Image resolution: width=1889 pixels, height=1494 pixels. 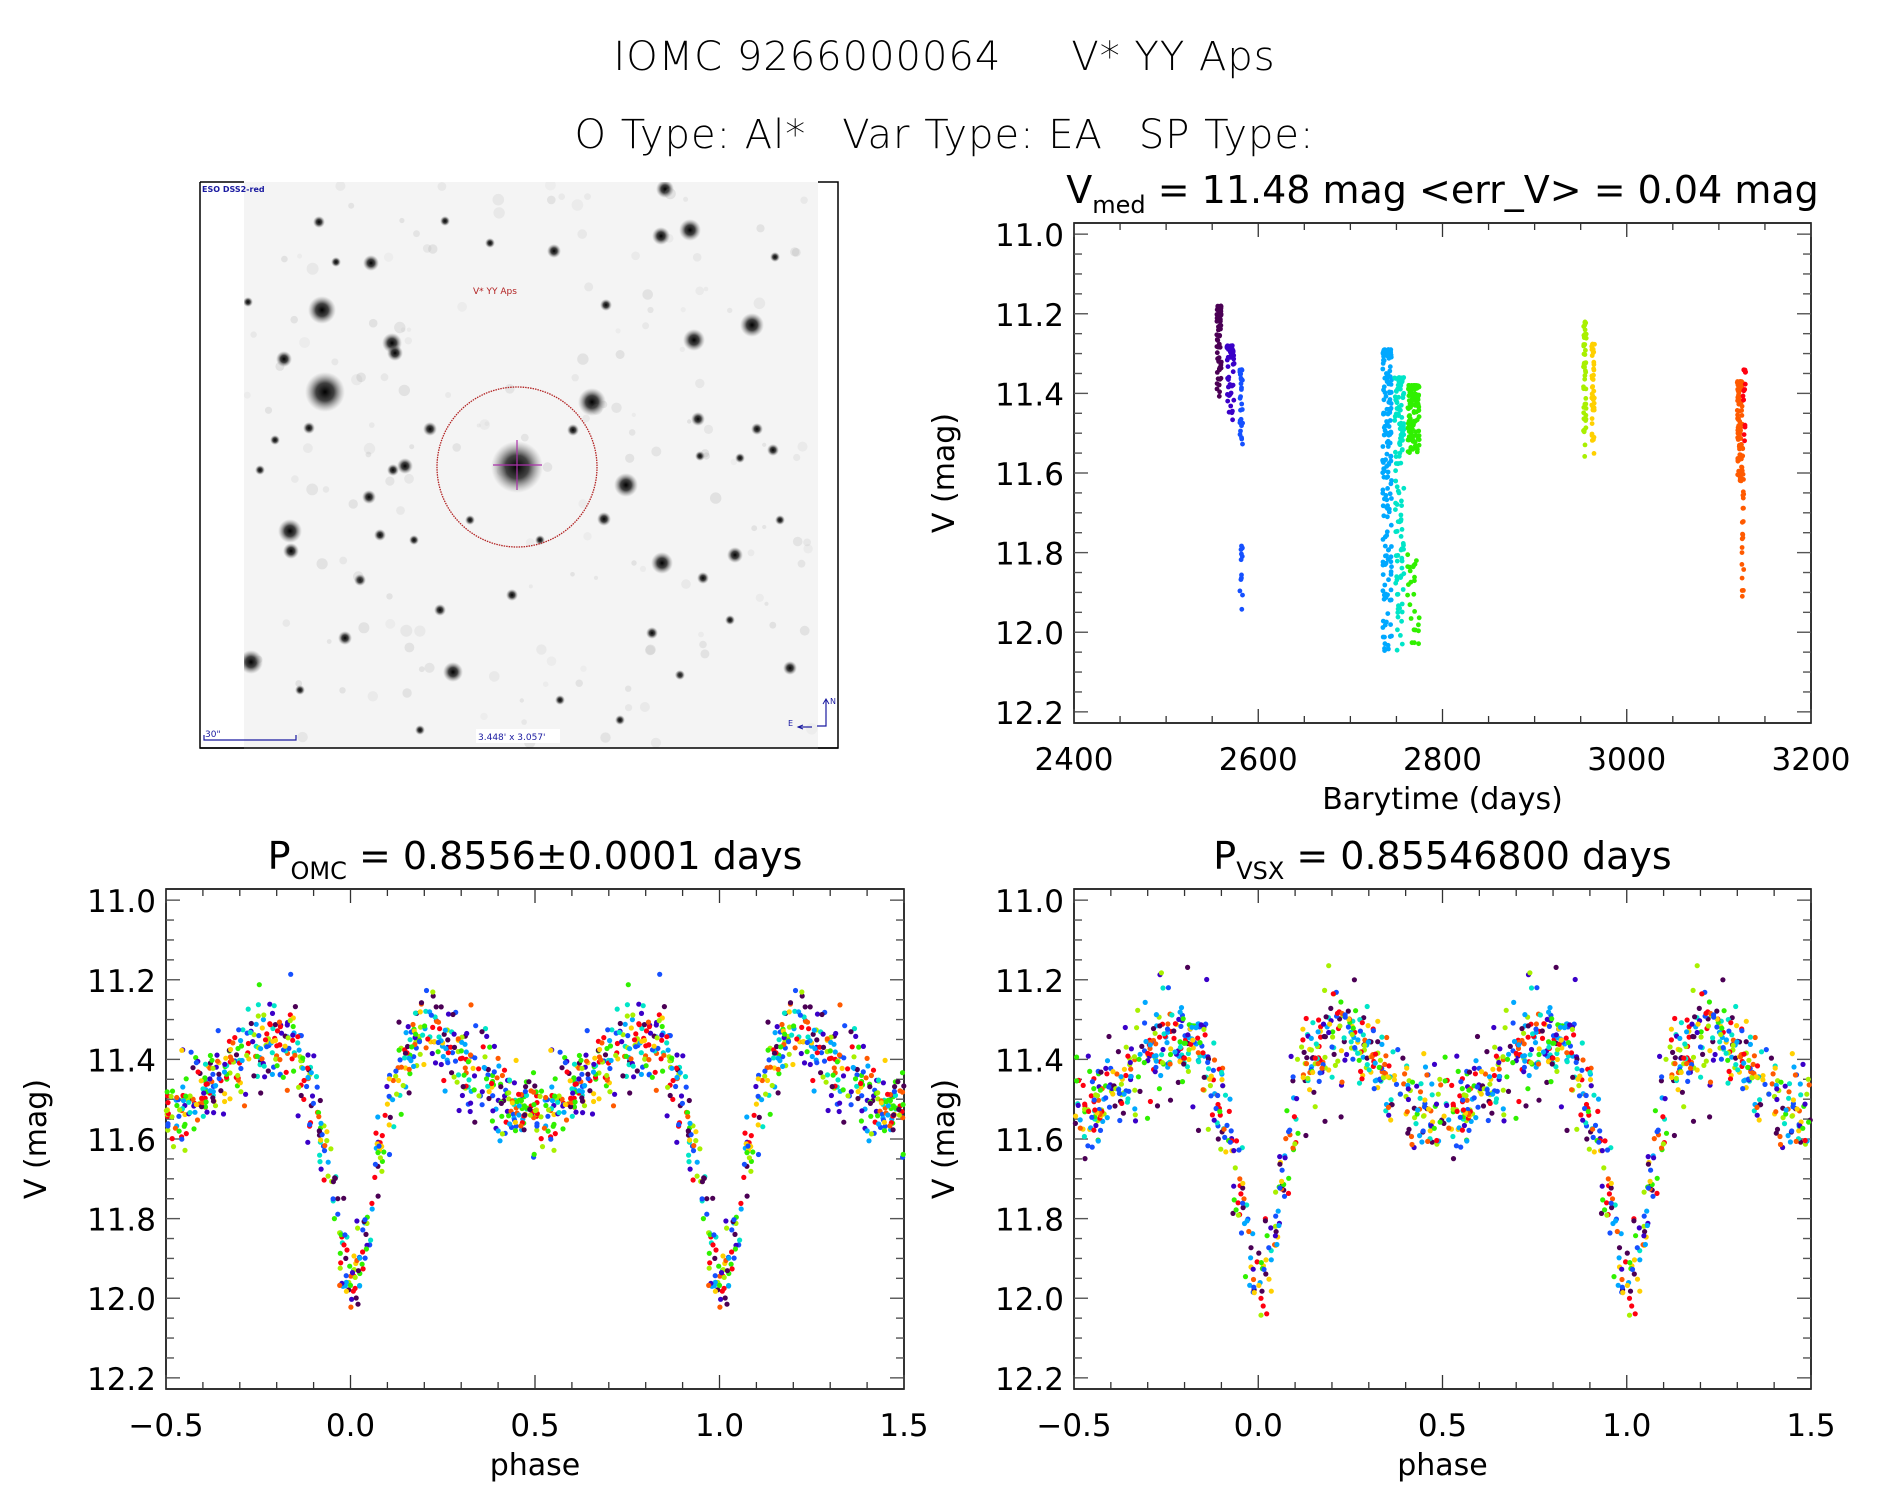 What do you see at coordinates (1811, 760) in the screenshot?
I see `x-tick-label: 3200` at bounding box center [1811, 760].